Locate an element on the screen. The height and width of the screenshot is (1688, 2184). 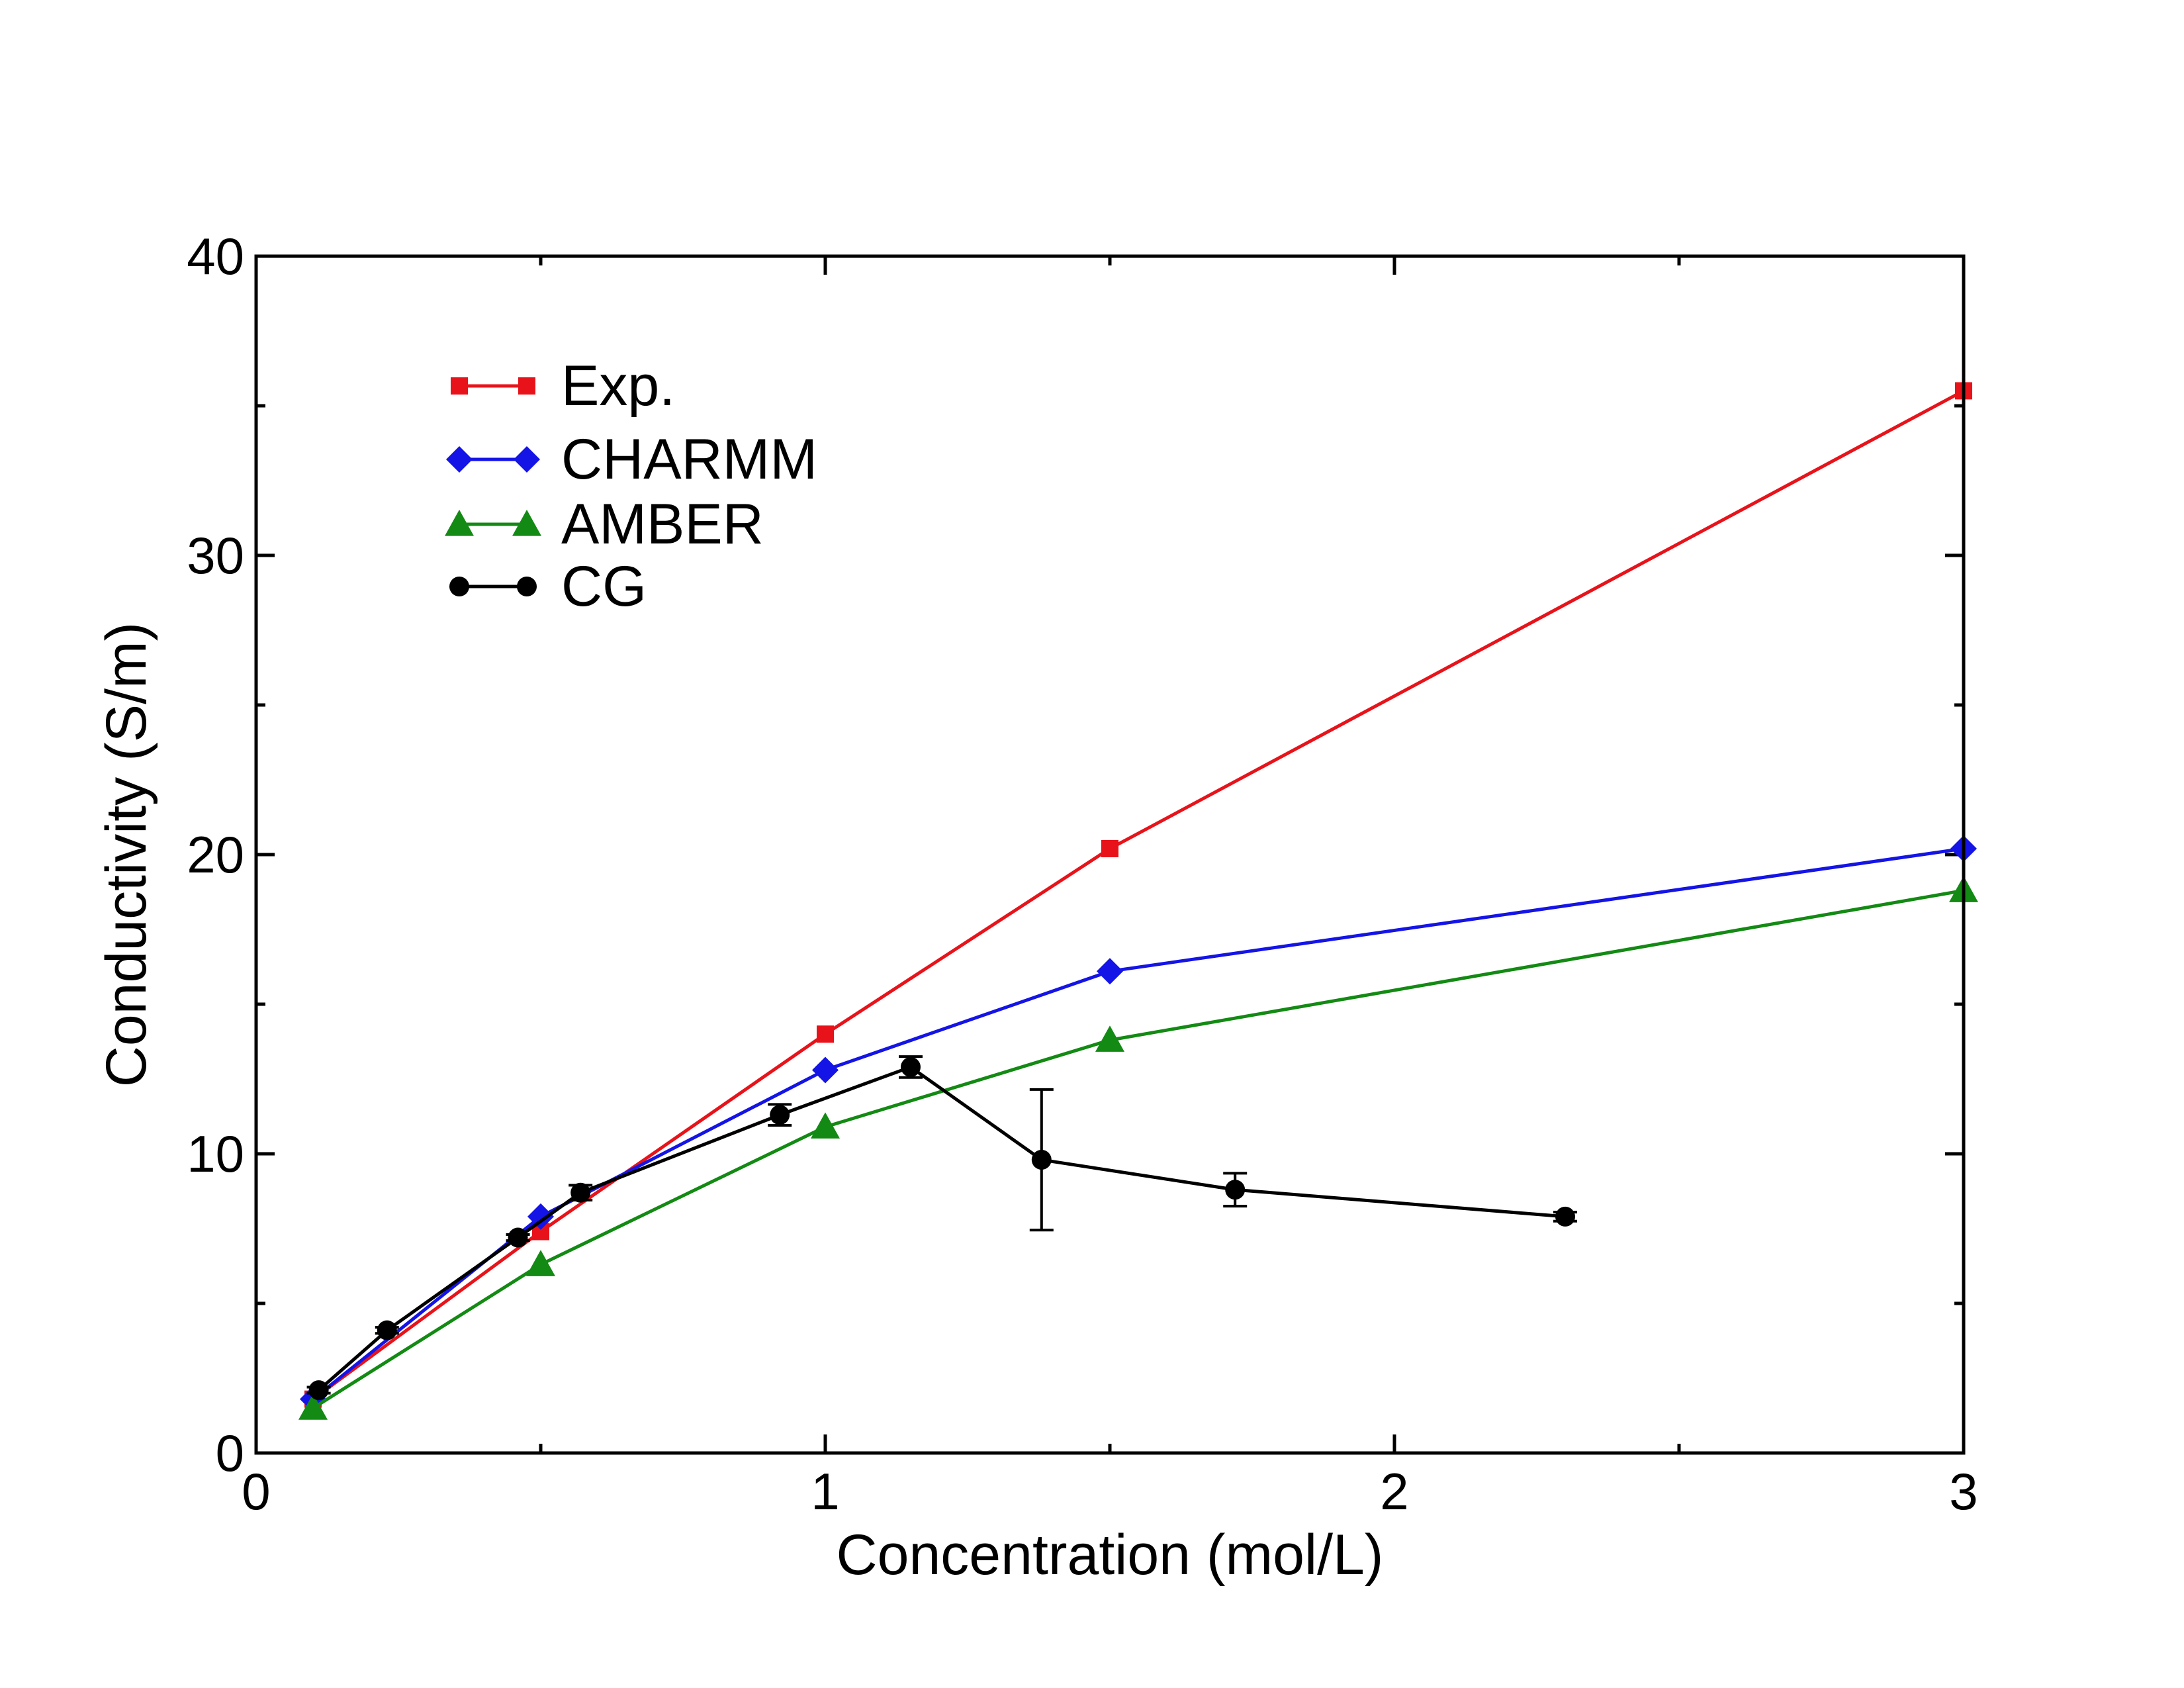
y-tick-label: 20 is located at coordinates (215, 854).